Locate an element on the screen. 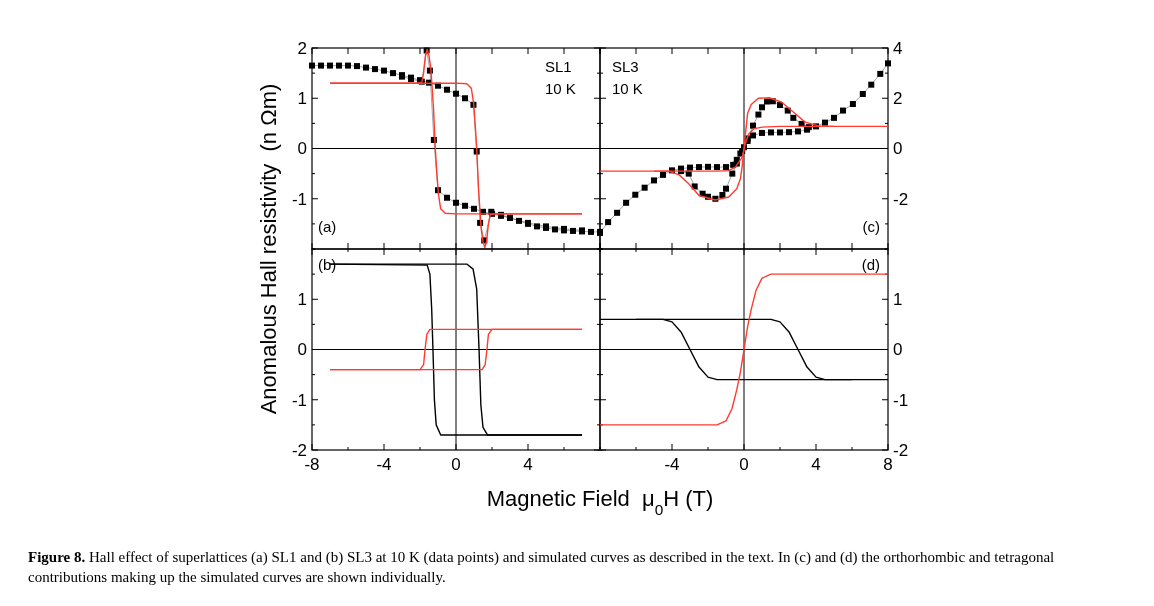 Image resolution: width=1154 pixels, height=606 pixels. annotation: (c) is located at coordinates (871, 226).